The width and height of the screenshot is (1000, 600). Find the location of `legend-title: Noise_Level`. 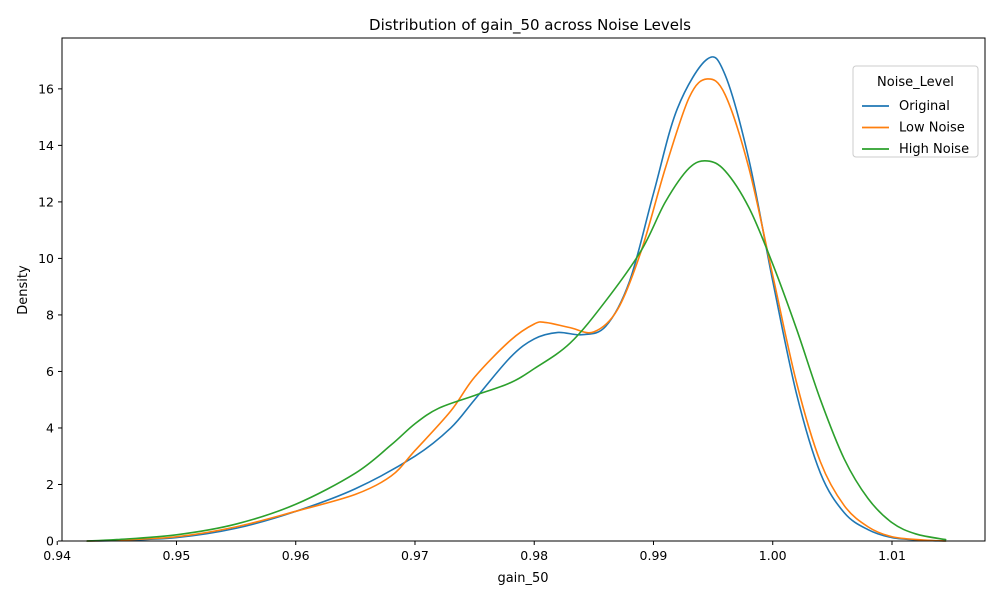

legend-title: Noise_Level is located at coordinates (915, 82).